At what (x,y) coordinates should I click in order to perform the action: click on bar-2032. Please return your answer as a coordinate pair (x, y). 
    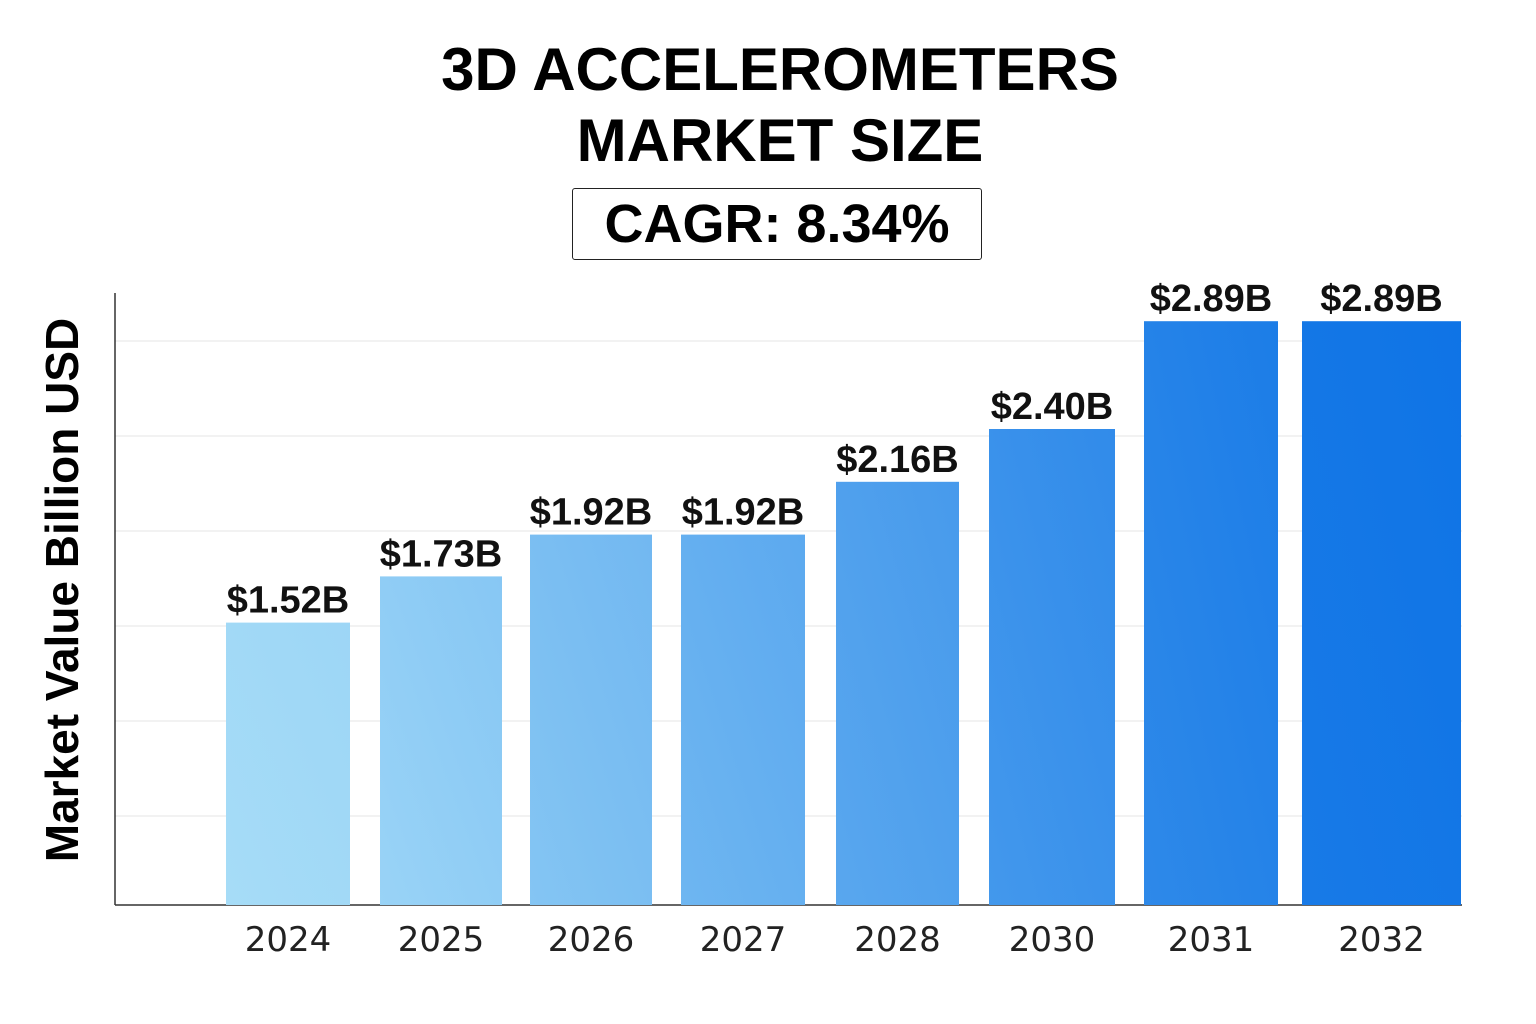
    Looking at the image, I should click on (1381, 613).